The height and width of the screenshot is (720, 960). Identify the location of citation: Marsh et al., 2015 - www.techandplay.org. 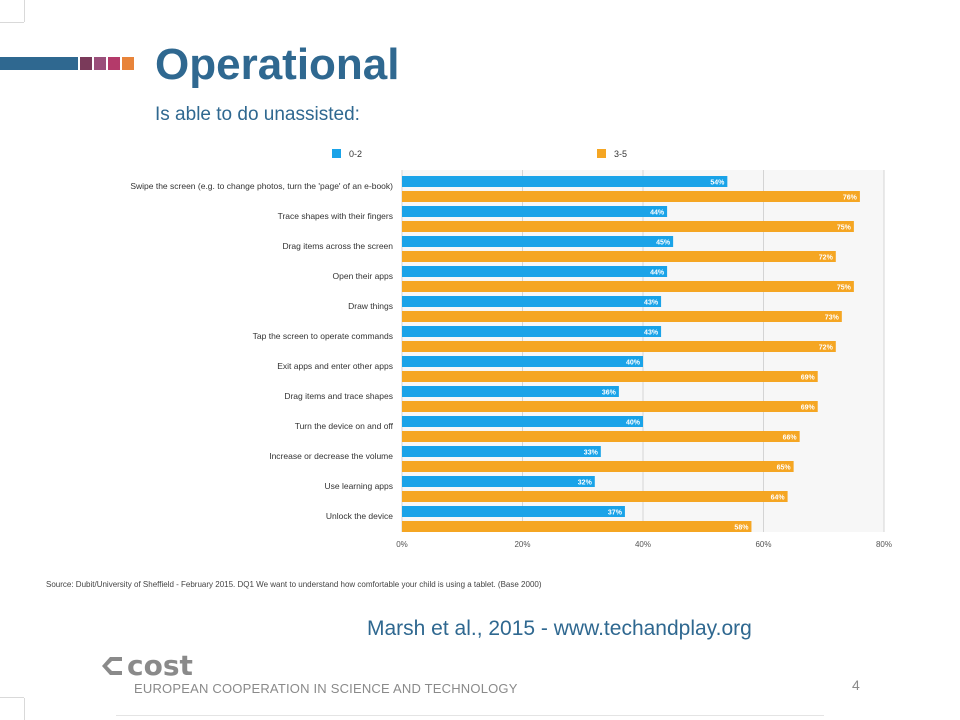
(559, 628).